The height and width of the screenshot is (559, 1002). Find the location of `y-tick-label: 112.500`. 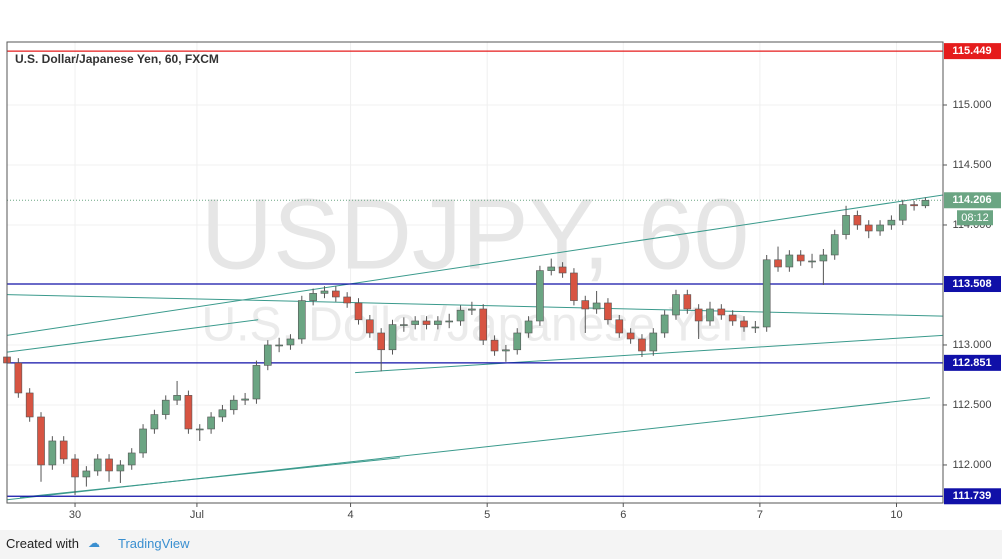

y-tick-label: 112.500 is located at coordinates (972, 405).